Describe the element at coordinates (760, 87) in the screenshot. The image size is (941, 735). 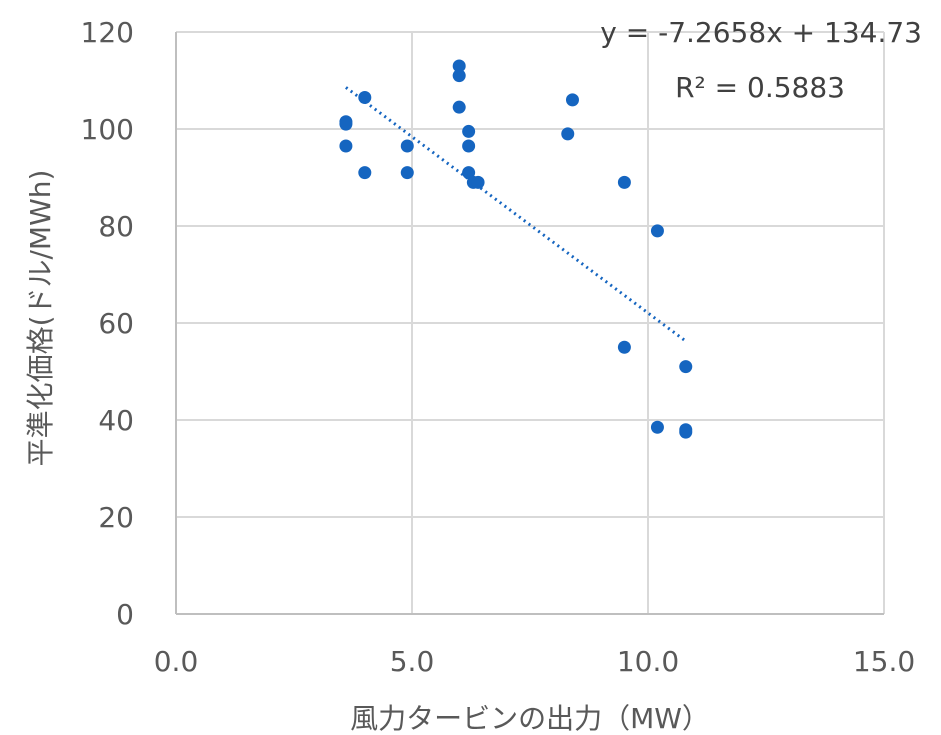
I see `trendline-r-squared: R² = 0.5883` at that location.